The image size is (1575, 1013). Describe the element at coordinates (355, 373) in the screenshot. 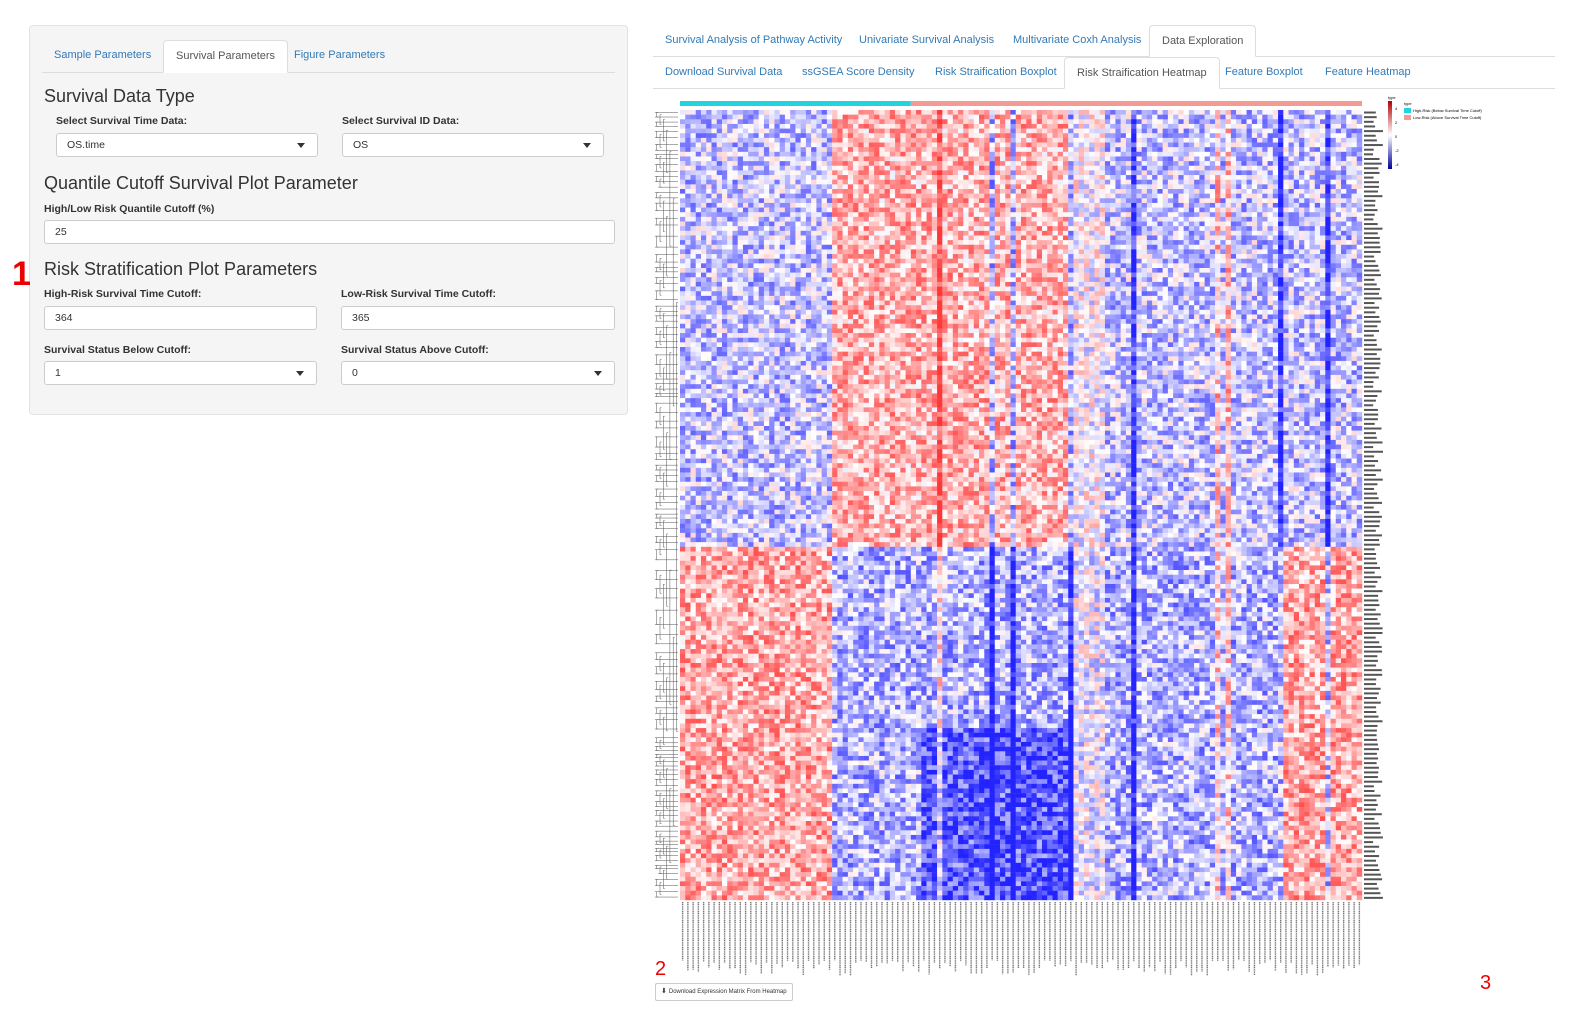

I see `status-above-value: 0` at that location.